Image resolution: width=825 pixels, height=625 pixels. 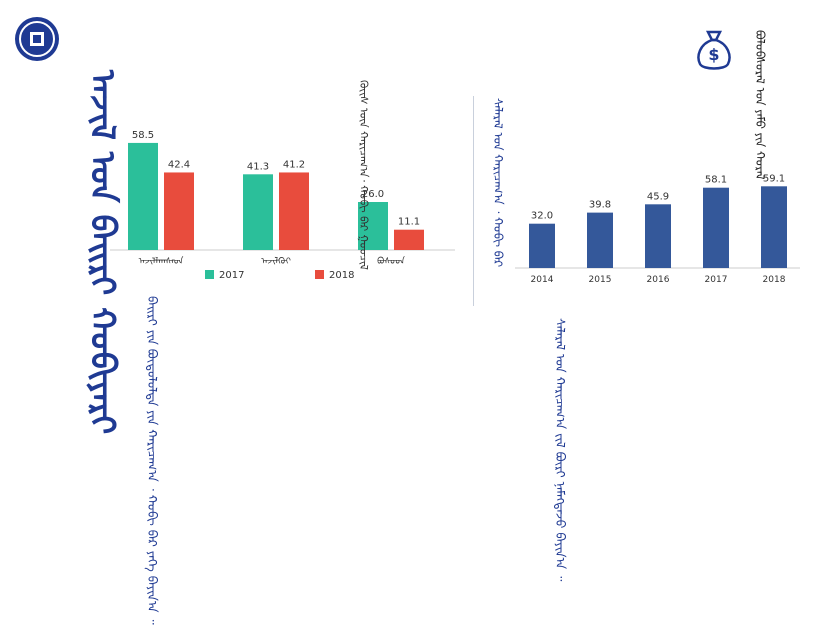 I want to click on legend-label: 2017, so click(x=231, y=275).